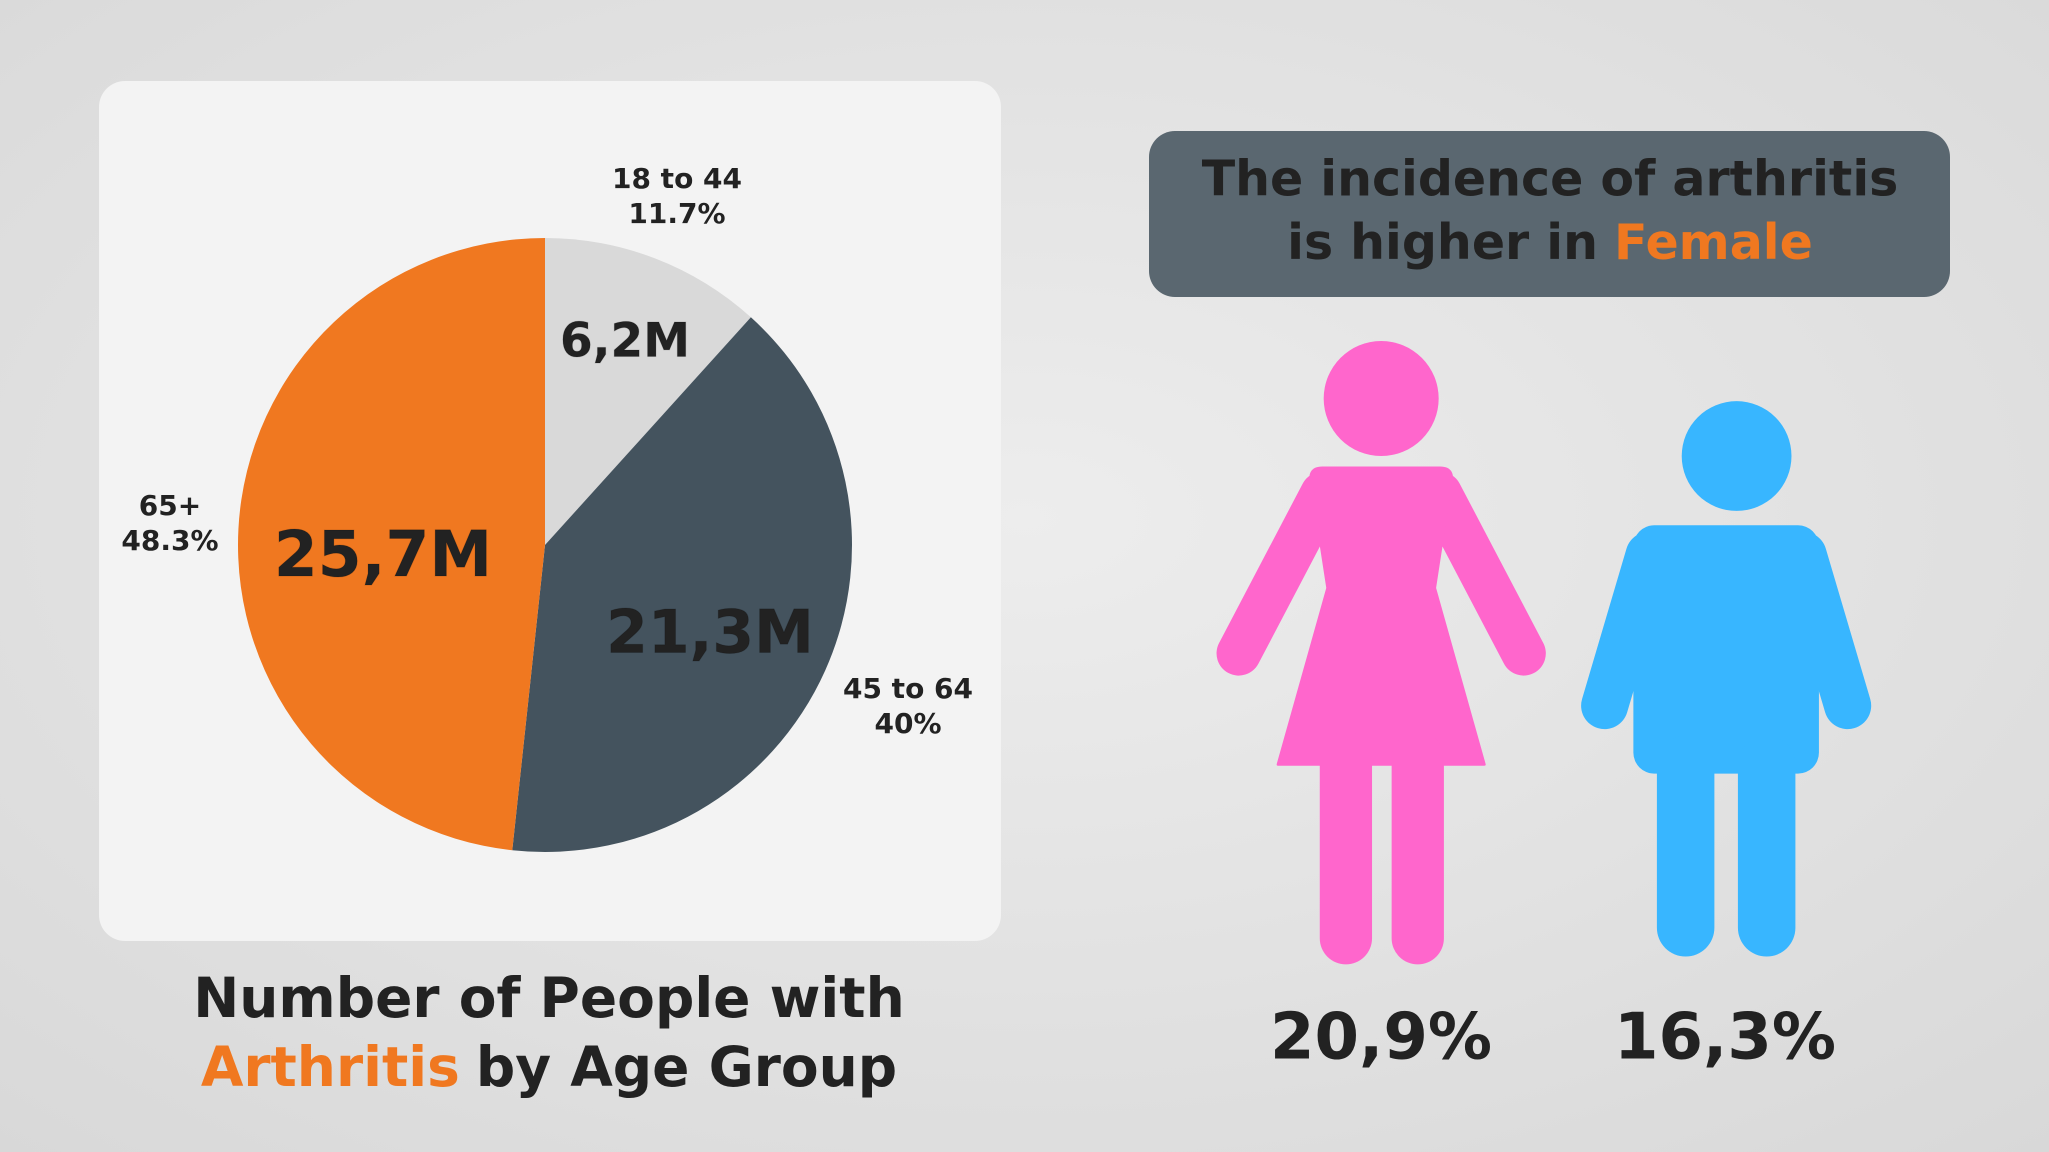 Image resolution: width=2049 pixels, height=1152 pixels. I want to click on female-figure, so click(1381, 653).